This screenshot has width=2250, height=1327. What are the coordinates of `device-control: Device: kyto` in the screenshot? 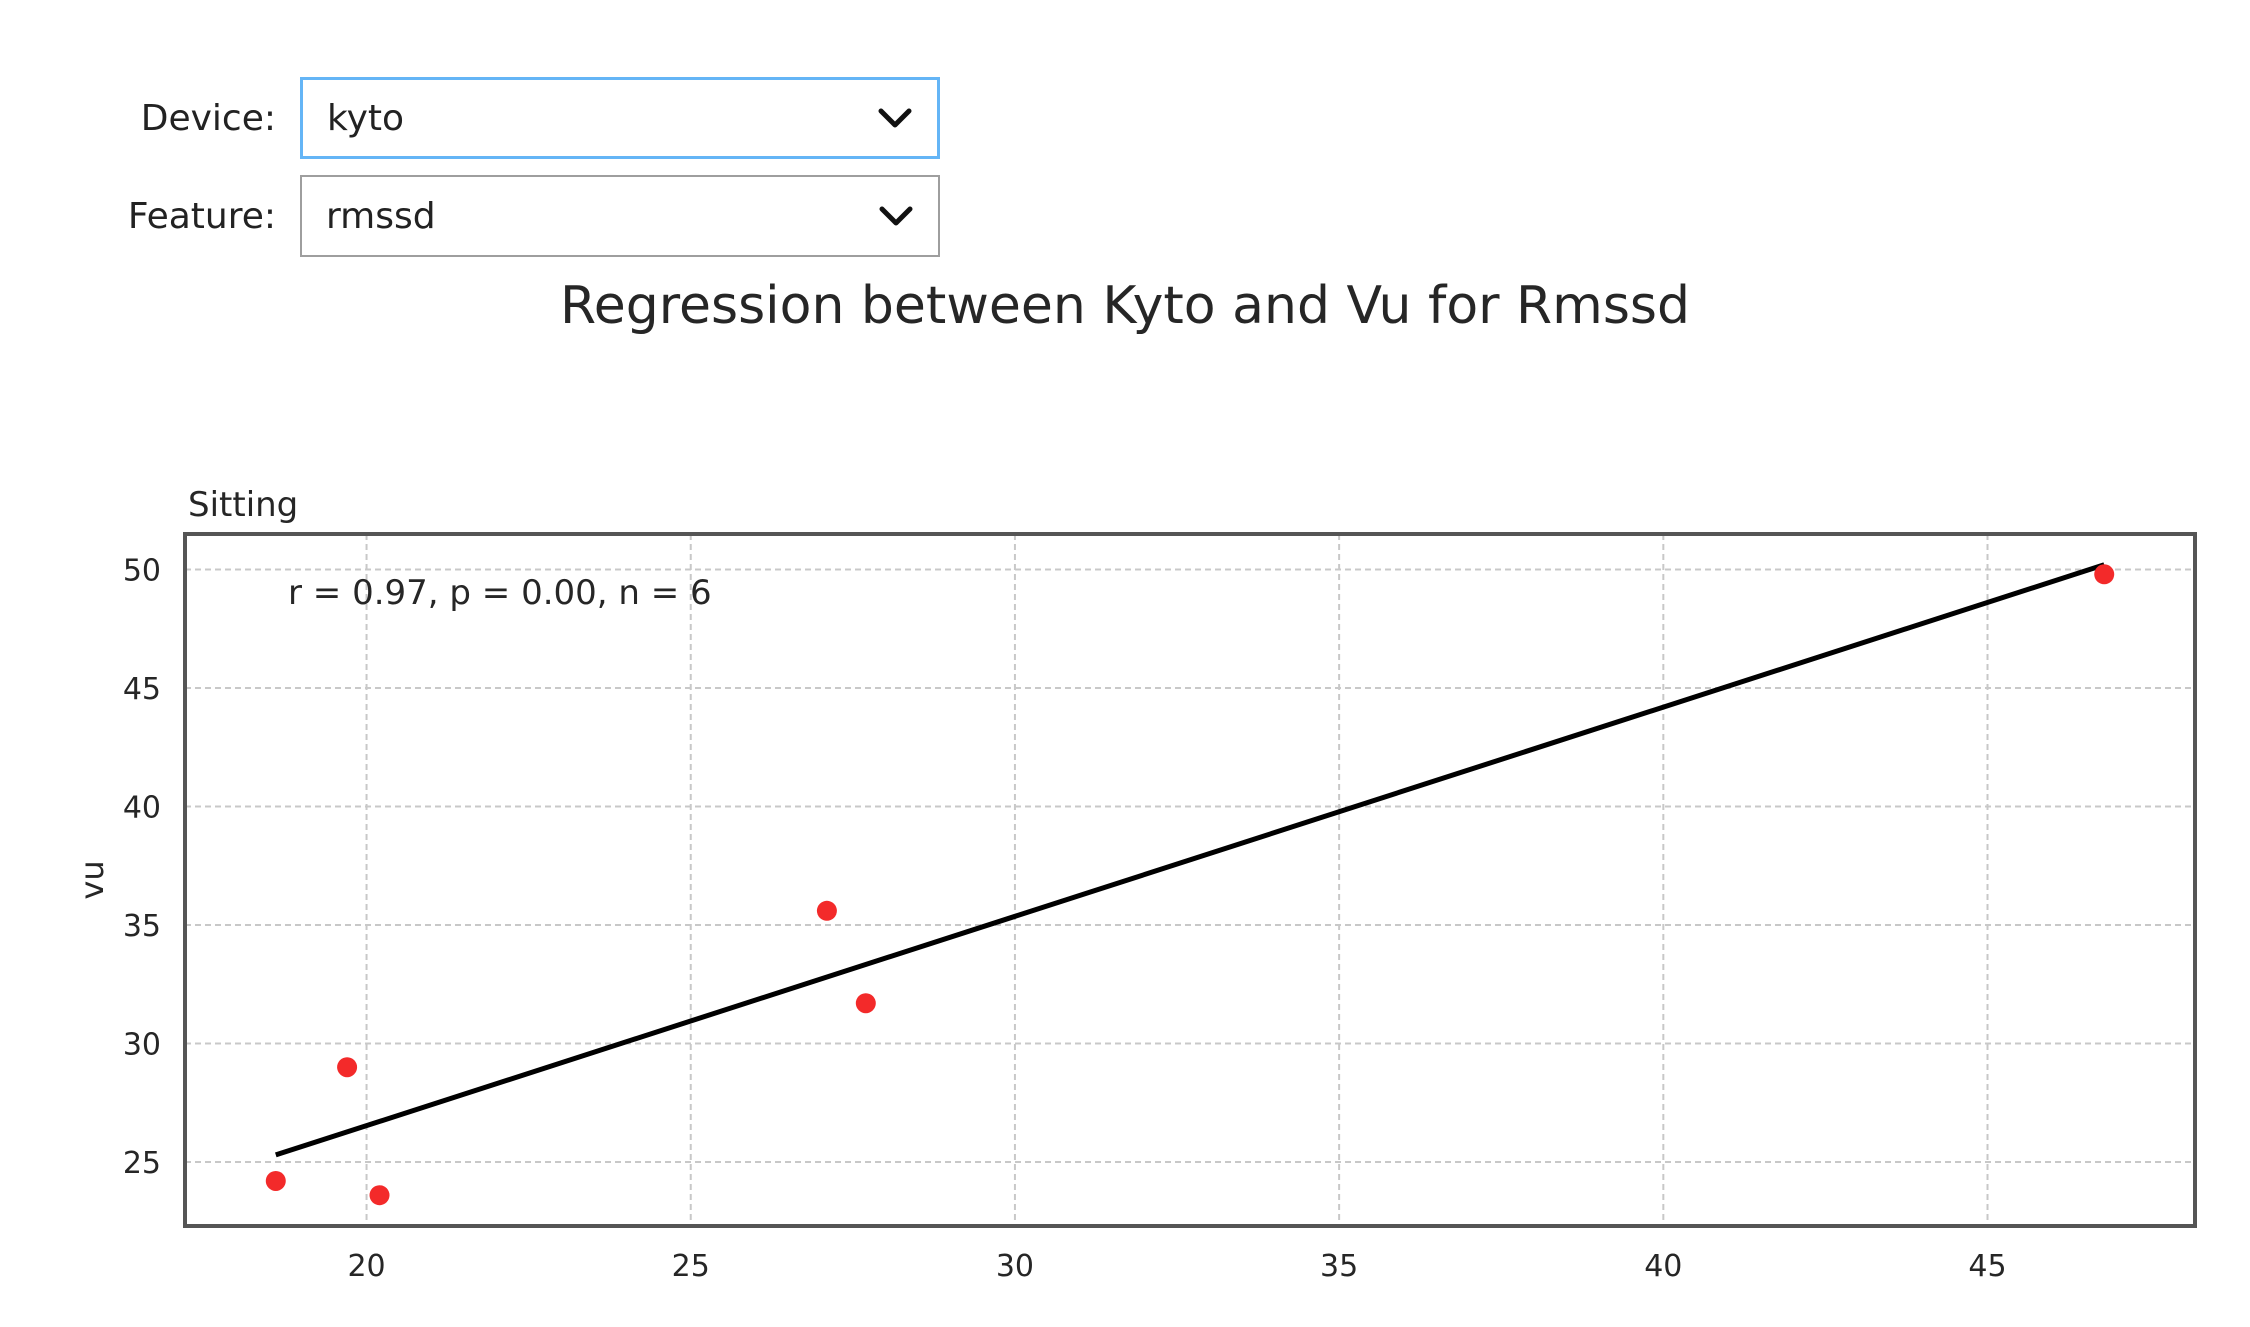 It's located at (470, 118).